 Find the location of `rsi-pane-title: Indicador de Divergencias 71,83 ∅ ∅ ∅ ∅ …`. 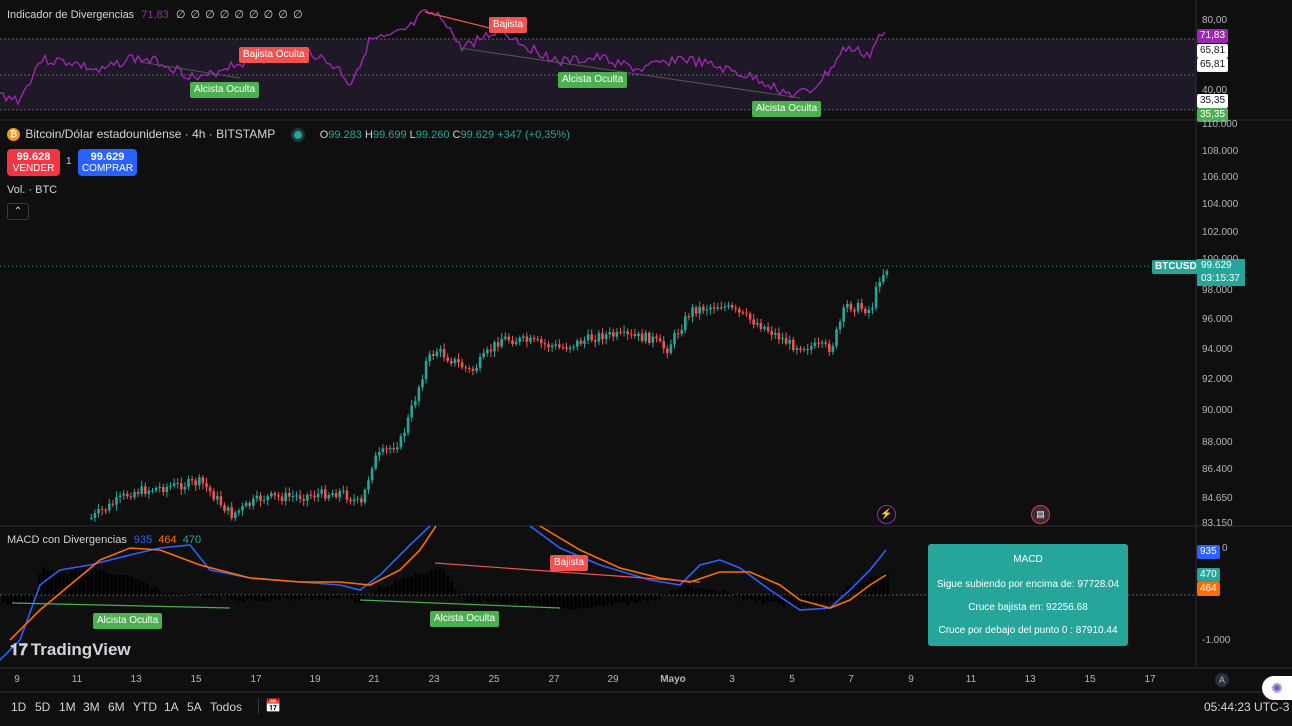

rsi-pane-title: Indicador de Divergencias 71,83 ∅ ∅ ∅ ∅ … is located at coordinates (155, 14).